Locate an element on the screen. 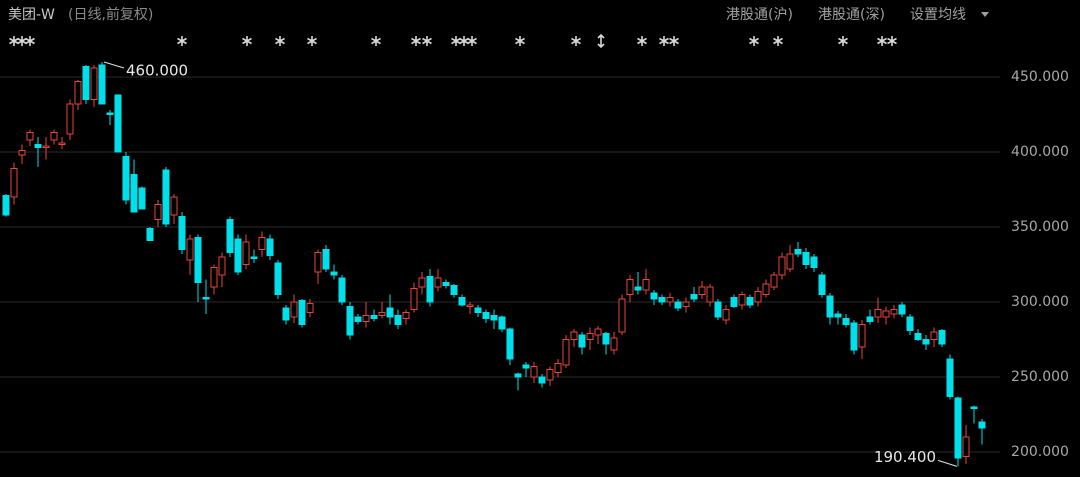 This screenshot has width=1080, height=477. annotation-arrow is located at coordinates (114, 65).